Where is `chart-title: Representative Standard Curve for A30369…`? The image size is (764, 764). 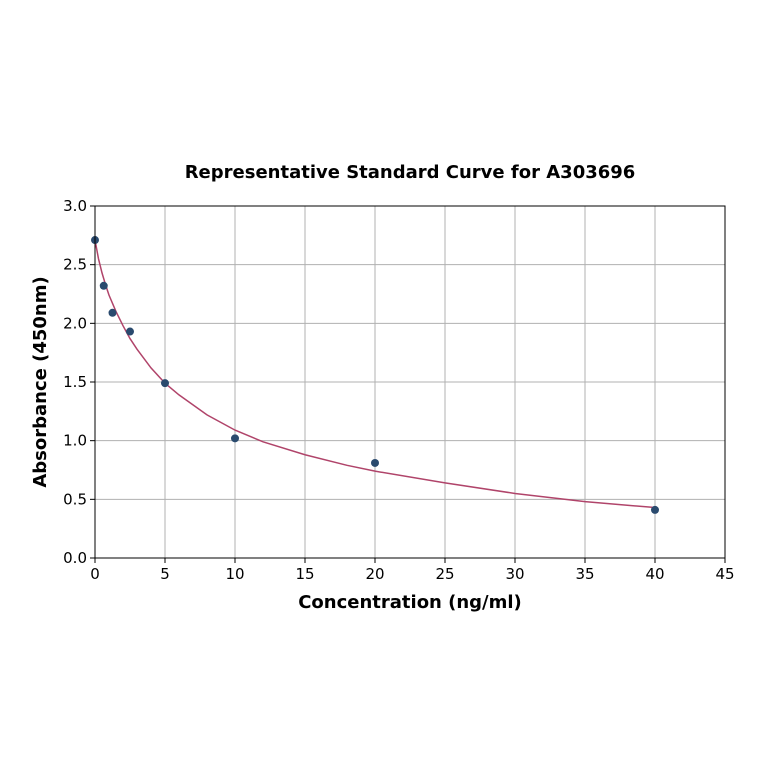
chart-title: Representative Standard Curve for A30369… is located at coordinates (410, 172).